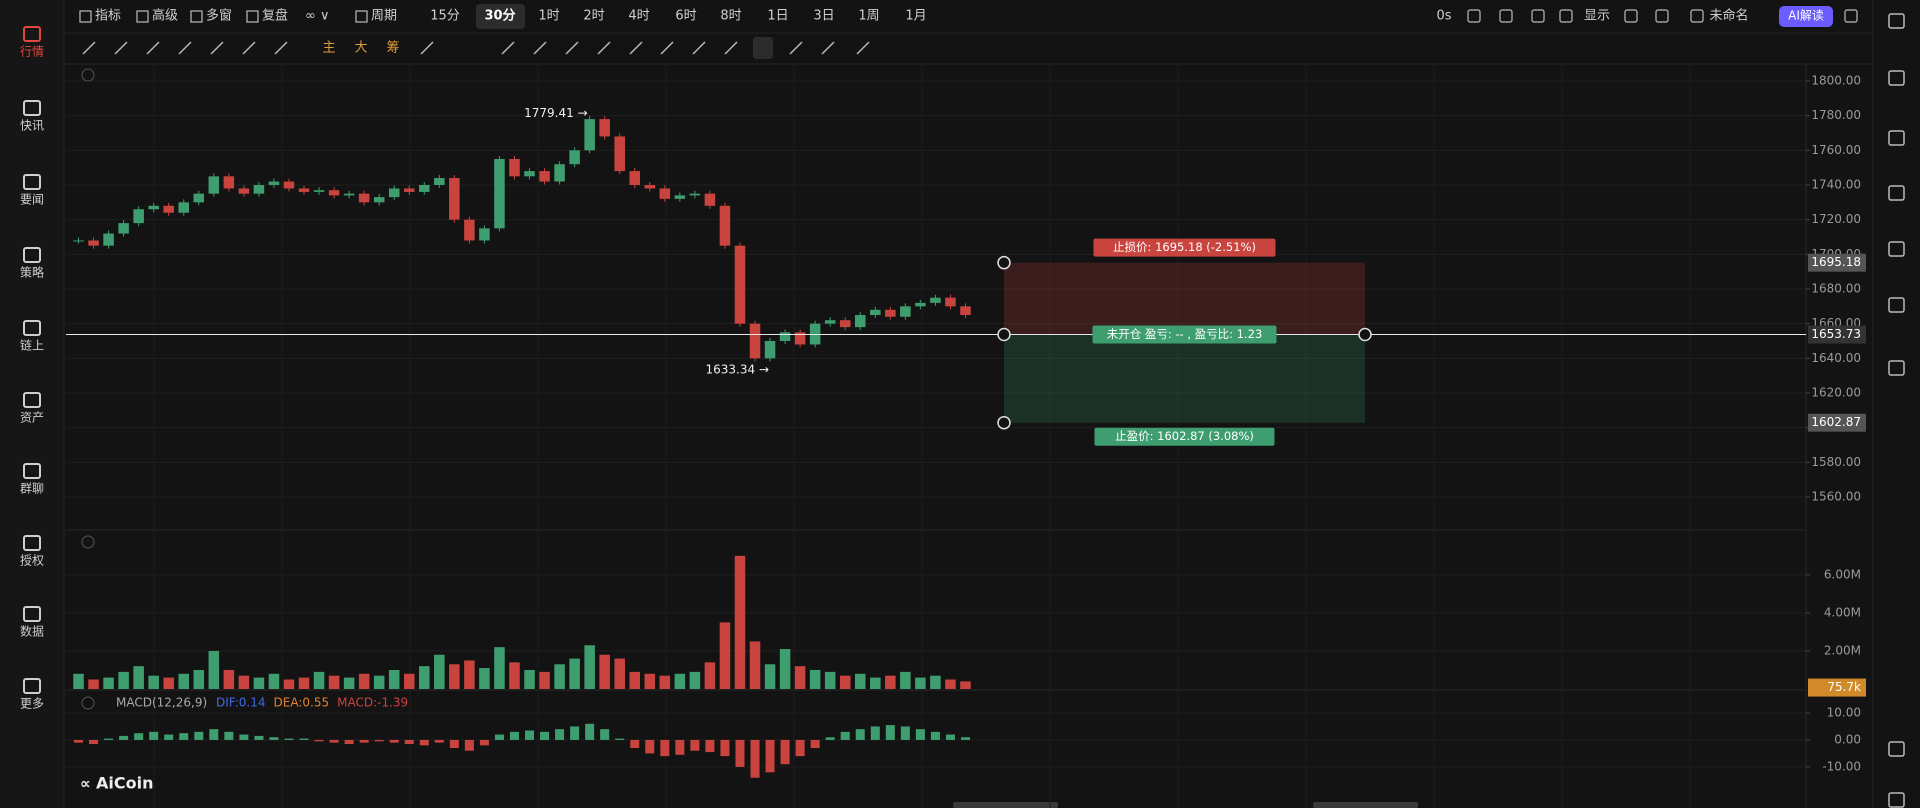 The height and width of the screenshot is (808, 1920). What do you see at coordinates (32, 126) in the screenshot?
I see `sidebar-label: 快讯` at bounding box center [32, 126].